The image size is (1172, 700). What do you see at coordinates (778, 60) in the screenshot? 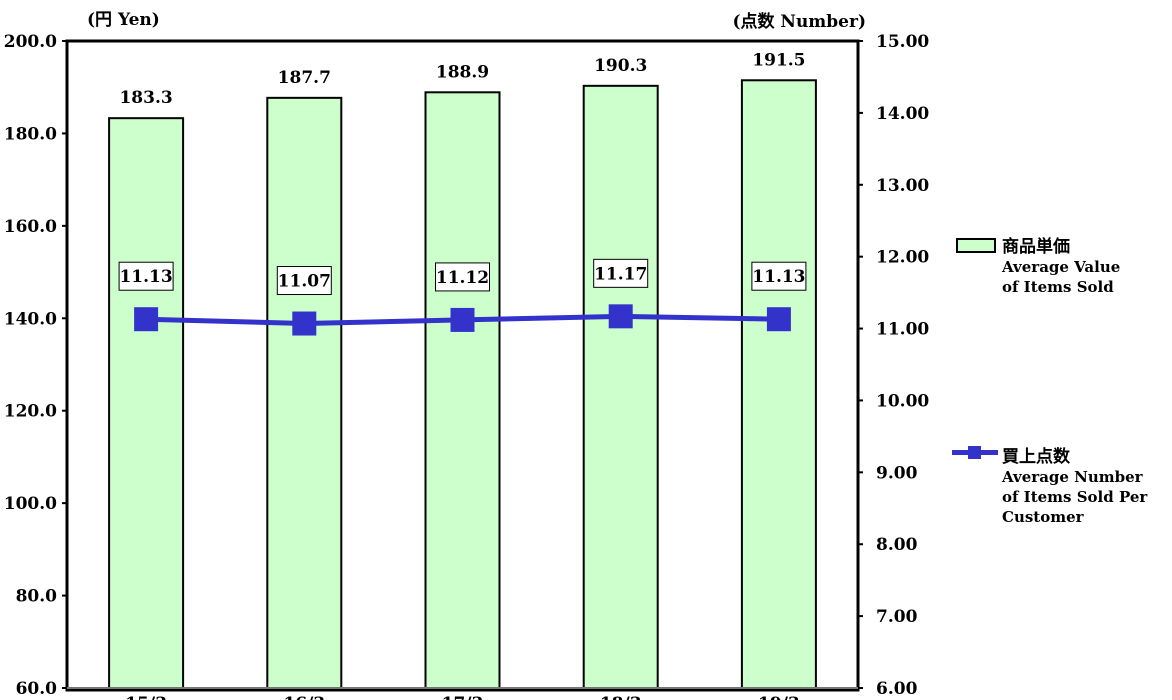
I see `bar-value-label: 191.5` at bounding box center [778, 60].